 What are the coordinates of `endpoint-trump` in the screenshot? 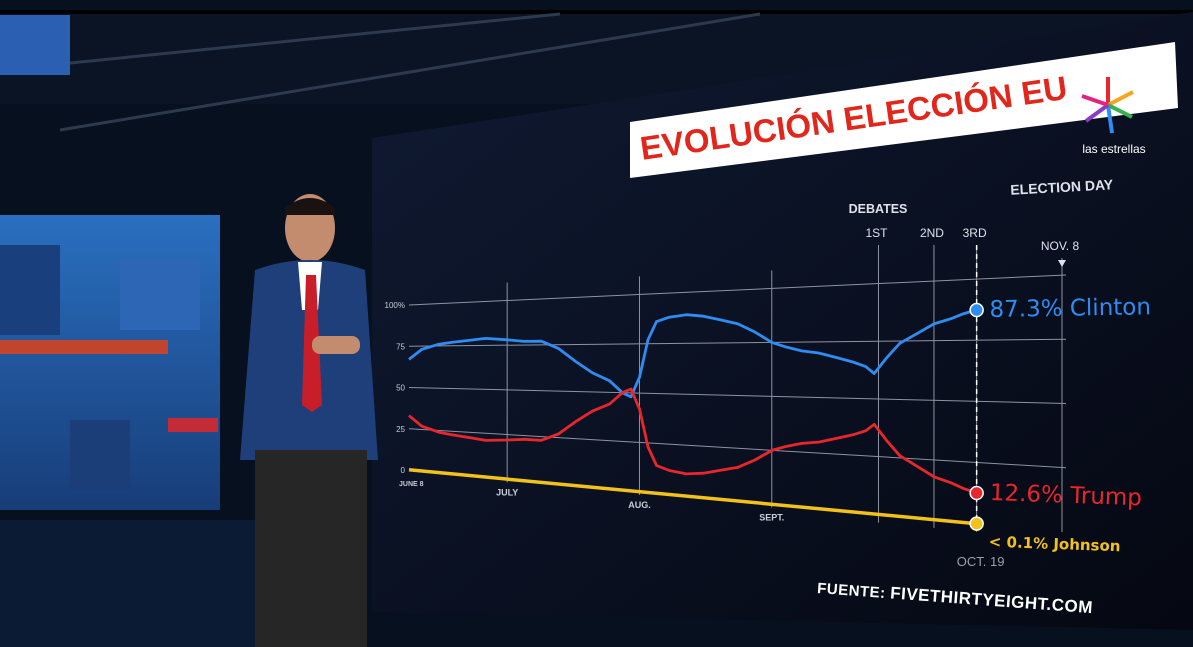 It's located at (976, 493).